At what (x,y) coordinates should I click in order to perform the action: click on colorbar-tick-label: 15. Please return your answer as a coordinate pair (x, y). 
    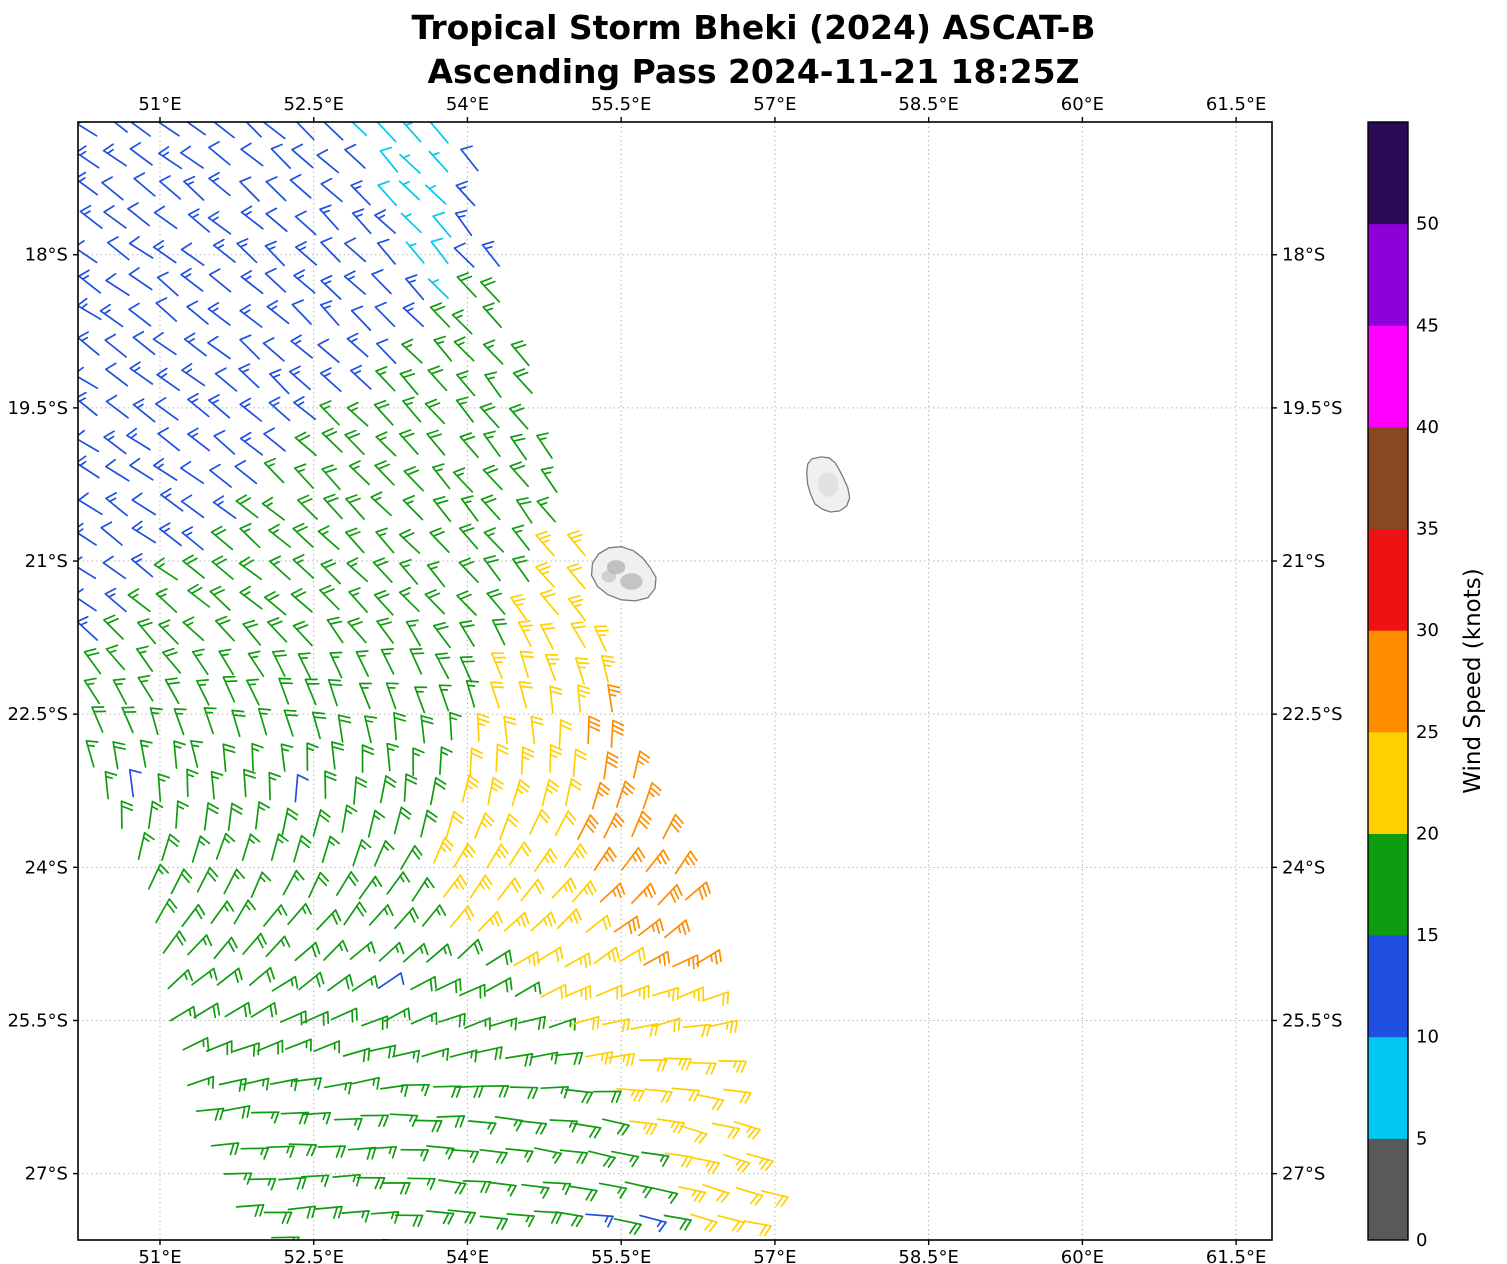
    Looking at the image, I should click on (1427, 935).